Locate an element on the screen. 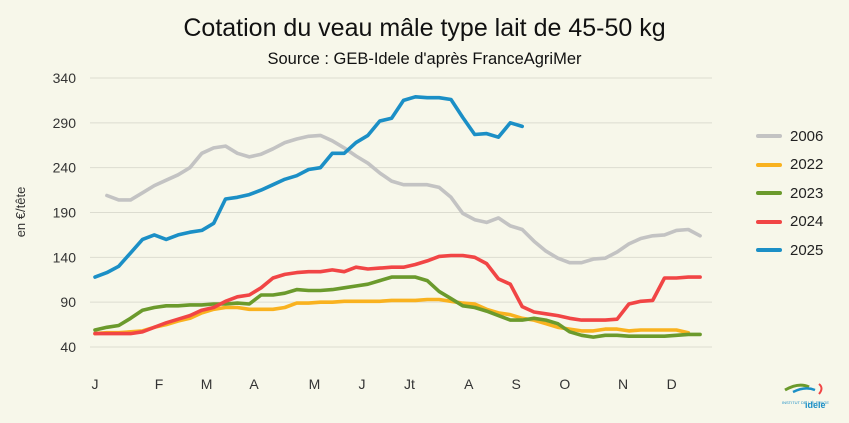 This screenshot has width=849, height=423. series-line-2023 is located at coordinates (397, 307).